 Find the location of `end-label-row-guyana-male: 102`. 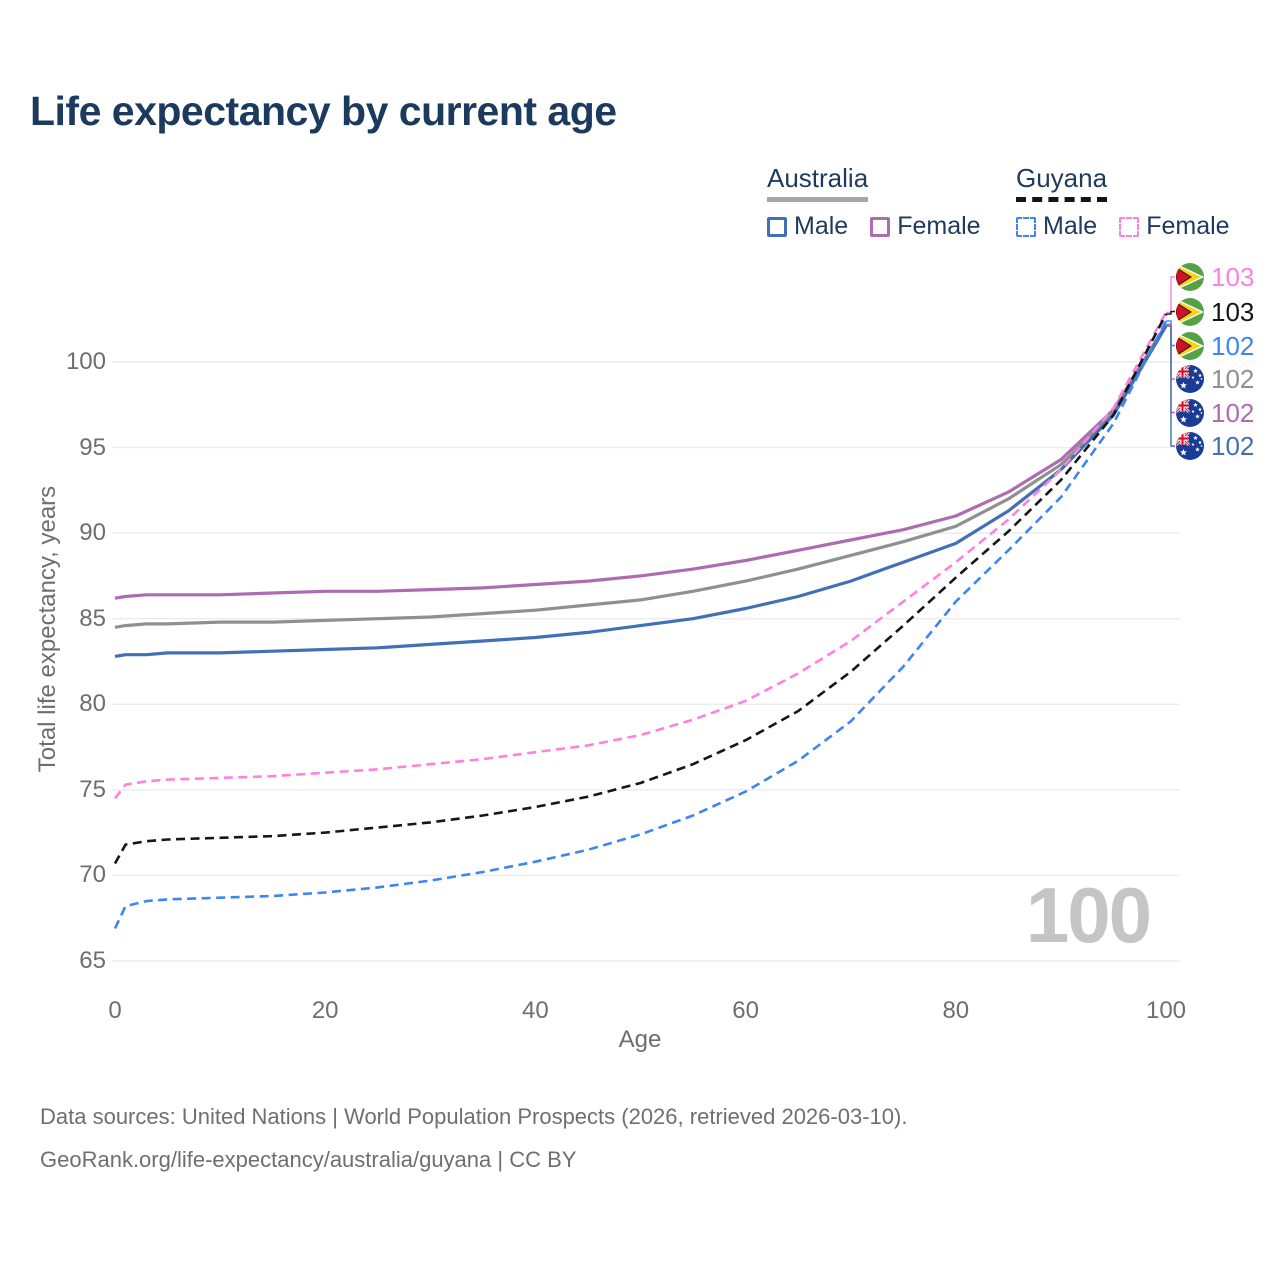

end-label-row-guyana-male: 102 is located at coordinates (1215, 345).